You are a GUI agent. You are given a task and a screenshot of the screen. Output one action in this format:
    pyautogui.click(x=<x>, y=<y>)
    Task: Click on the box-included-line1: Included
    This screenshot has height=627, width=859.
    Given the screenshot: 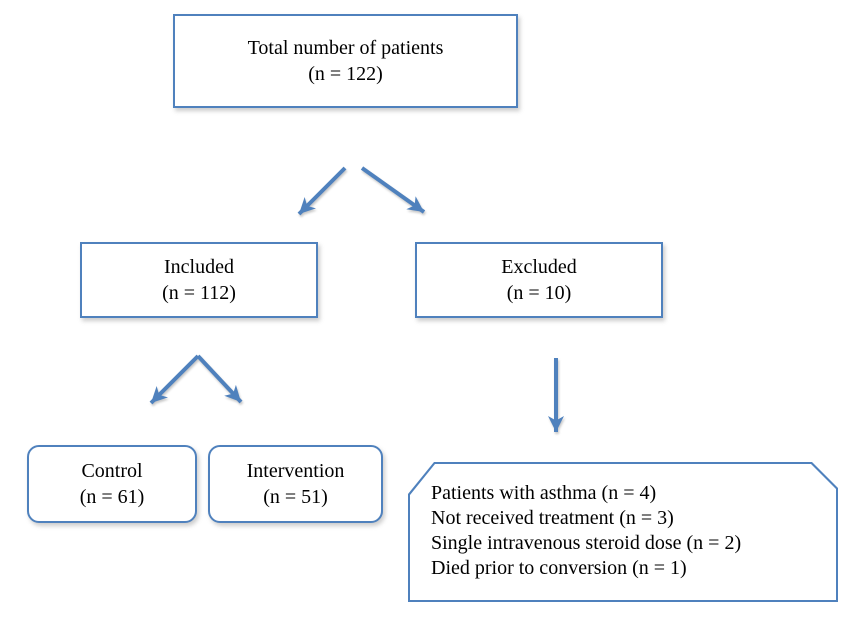 What is the action you would take?
    pyautogui.click(x=199, y=267)
    